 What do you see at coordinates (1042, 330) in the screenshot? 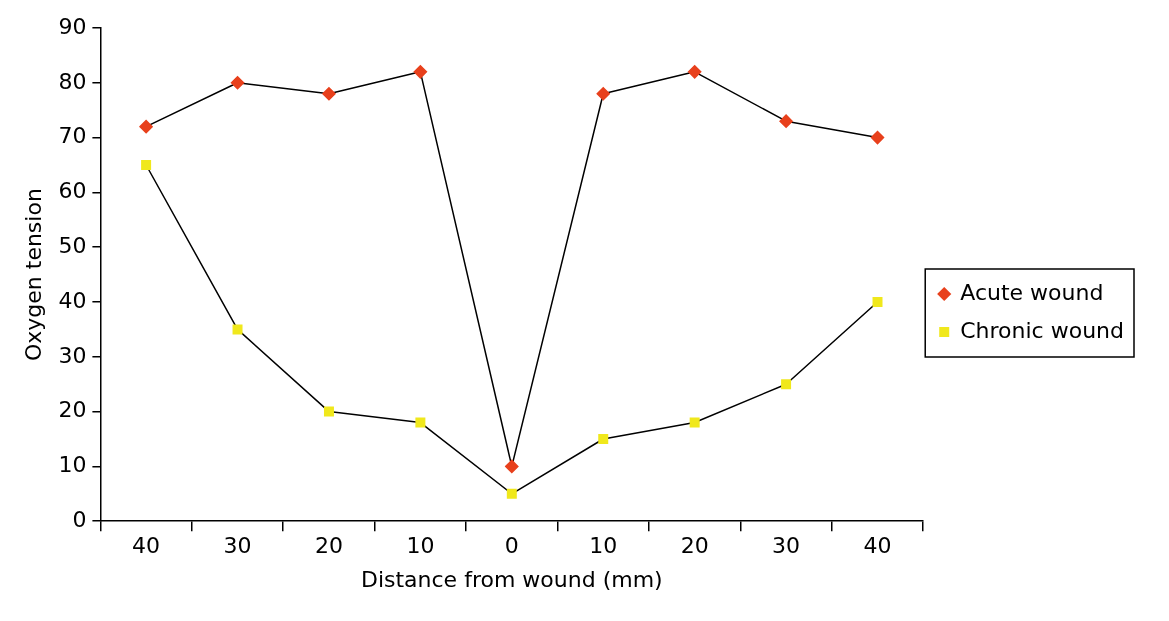
I see `legend-label: Chronic wound` at bounding box center [1042, 330].